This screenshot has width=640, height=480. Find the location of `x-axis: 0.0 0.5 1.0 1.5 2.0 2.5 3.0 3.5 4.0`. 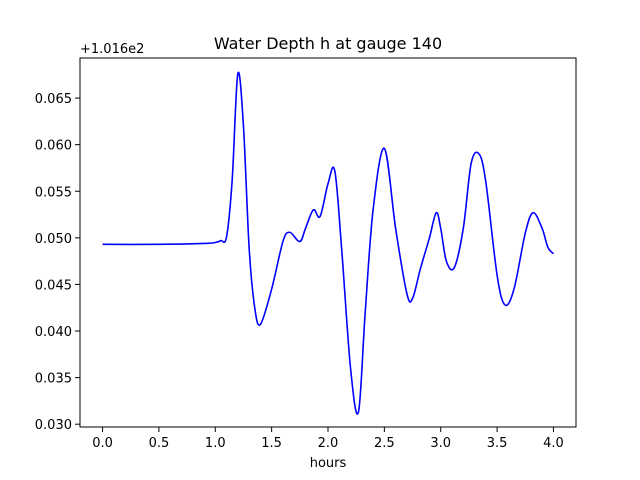

x-axis: 0.0 0.5 1.0 1.5 2.0 2.5 3.0 3.5 4.0 is located at coordinates (328, 439).